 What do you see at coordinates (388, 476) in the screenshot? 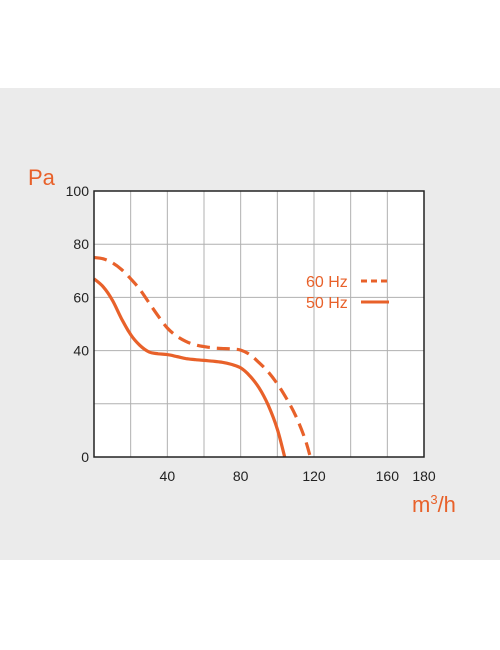
I see `x-tick-label: 160` at bounding box center [388, 476].